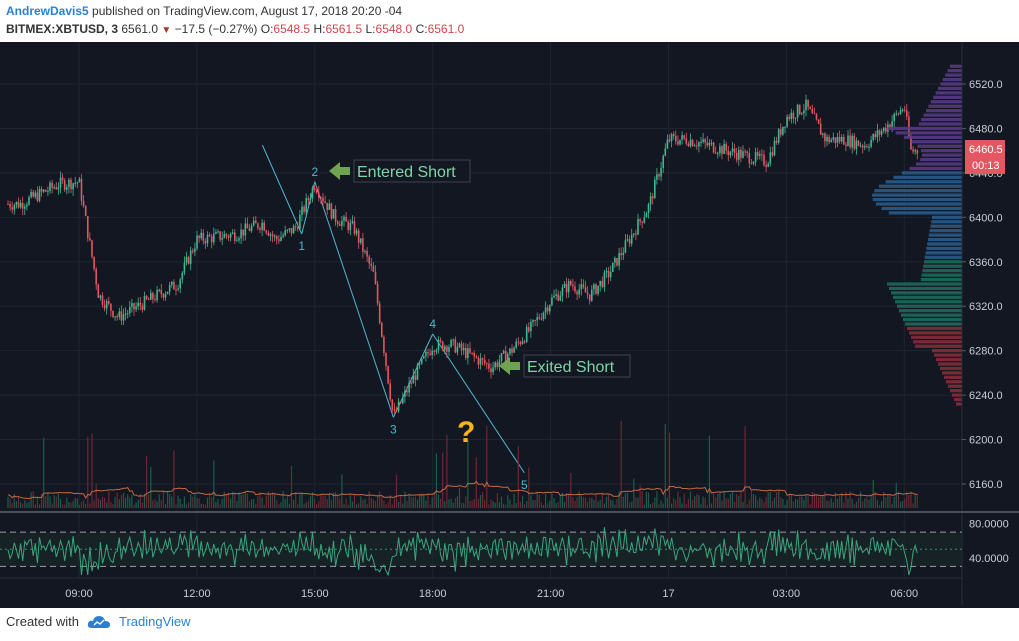  What do you see at coordinates (47, 11) in the screenshot?
I see `author-link: AndrewDavis5` at bounding box center [47, 11].